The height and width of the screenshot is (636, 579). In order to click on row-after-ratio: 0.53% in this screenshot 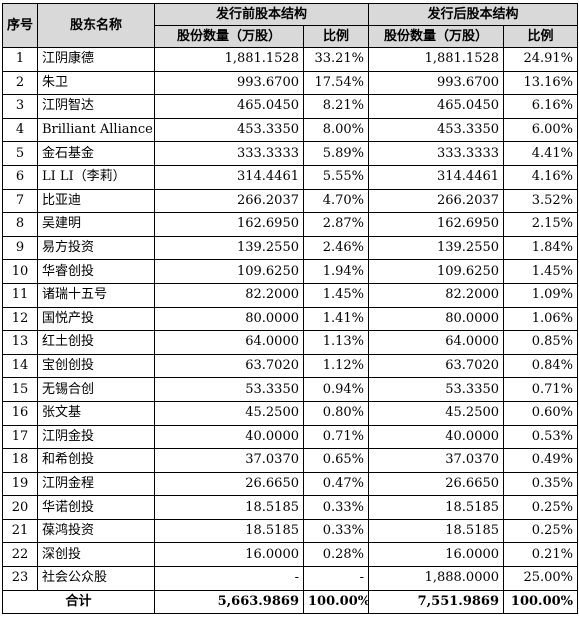, I will do `click(541, 437)`.